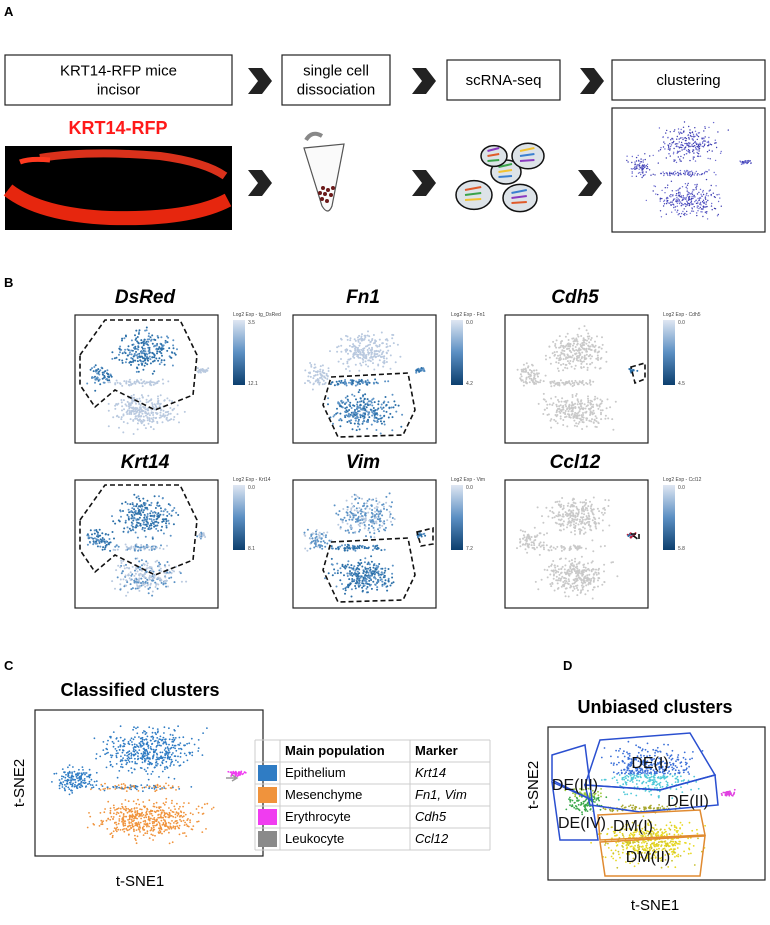 The width and height of the screenshot is (770, 925). What do you see at coordinates (324, 172) in the screenshot?
I see `tube-icon` at bounding box center [324, 172].